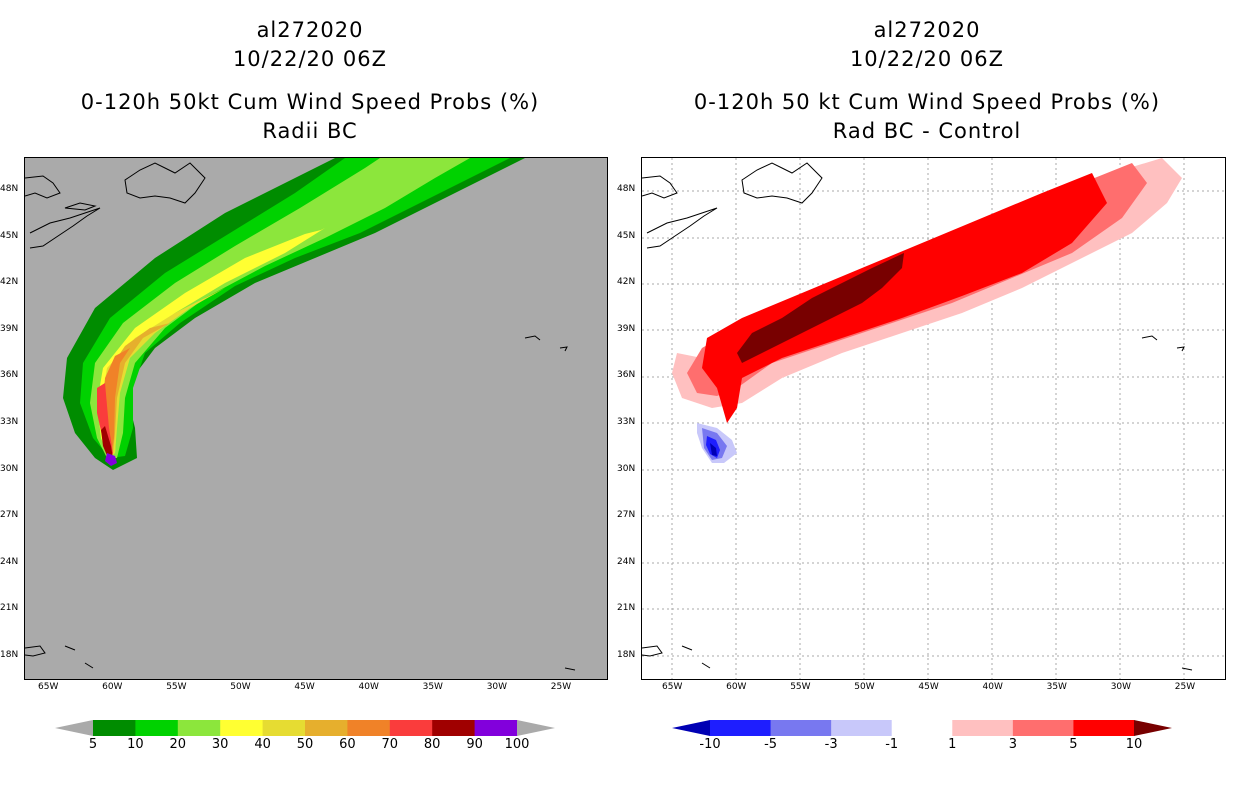  I want to click on right-experiment-title: Rad BC - Control, so click(927, 131).